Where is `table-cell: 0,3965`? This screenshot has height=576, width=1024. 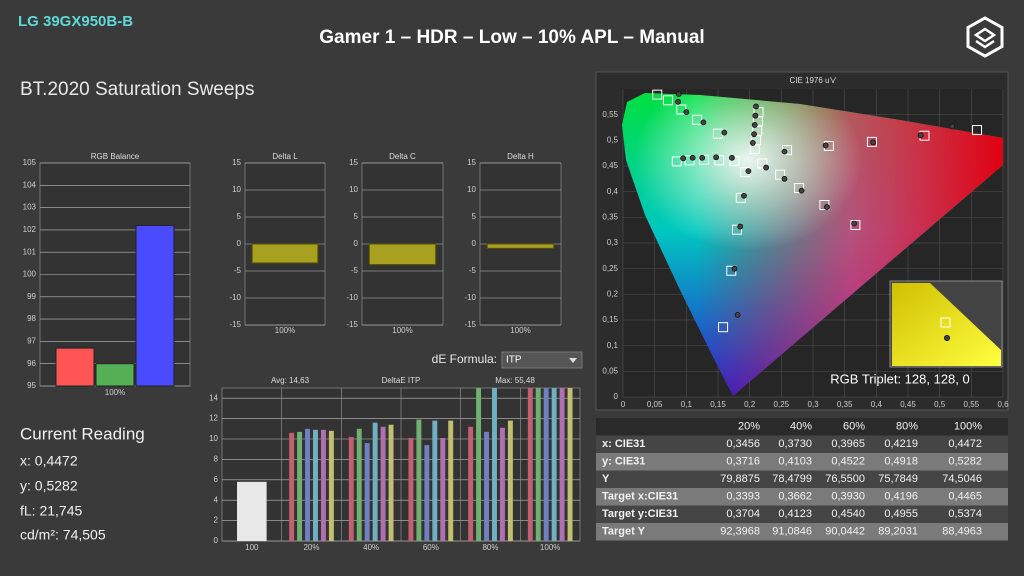
table-cell: 0,3965 is located at coordinates (848, 444).